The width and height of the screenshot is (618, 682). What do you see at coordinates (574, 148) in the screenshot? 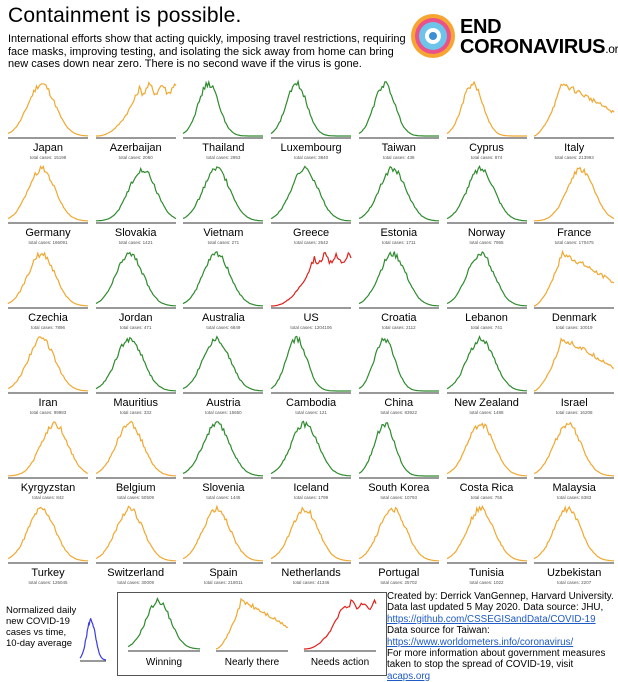
I see `country-name: Italy` at bounding box center [574, 148].